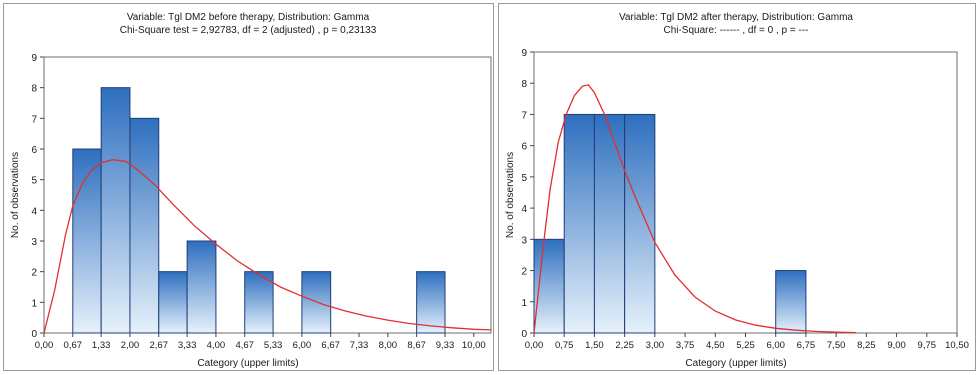 This screenshot has width=979, height=375. Describe the element at coordinates (244, 345) in the screenshot. I see `x-tick-label: 4,67` at that location.